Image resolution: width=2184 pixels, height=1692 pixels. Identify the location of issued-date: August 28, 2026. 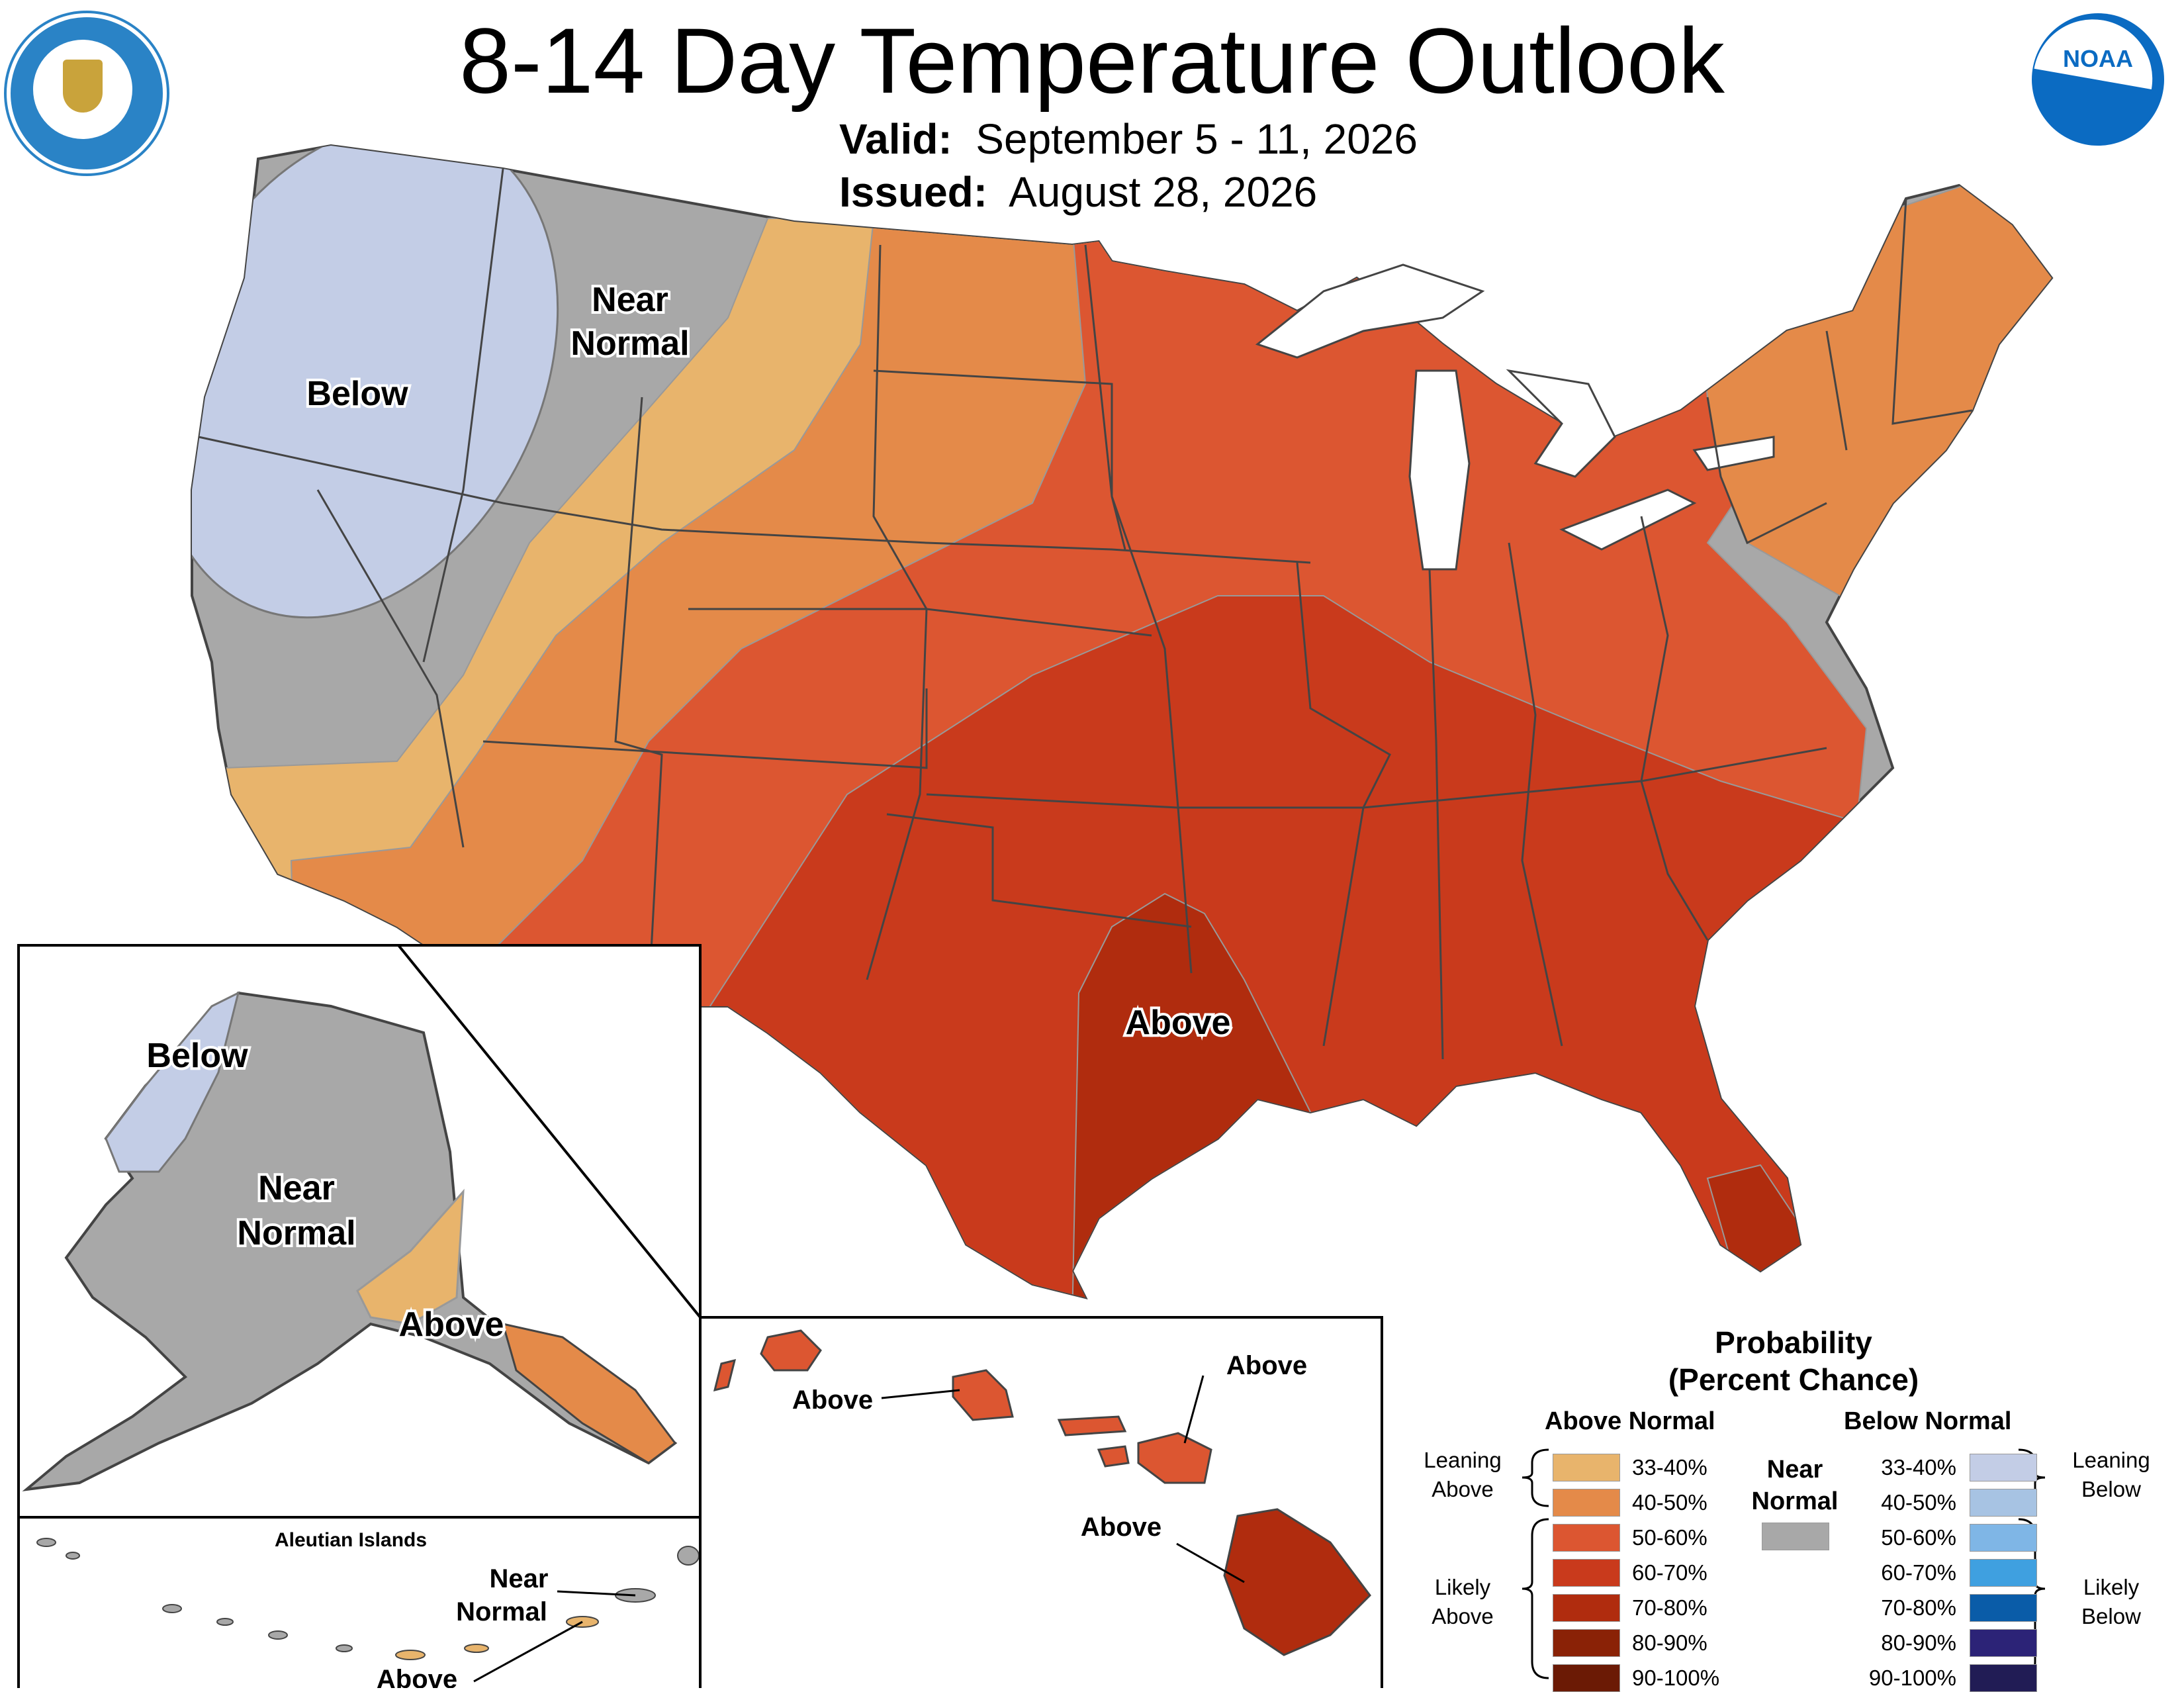
(1163, 192).